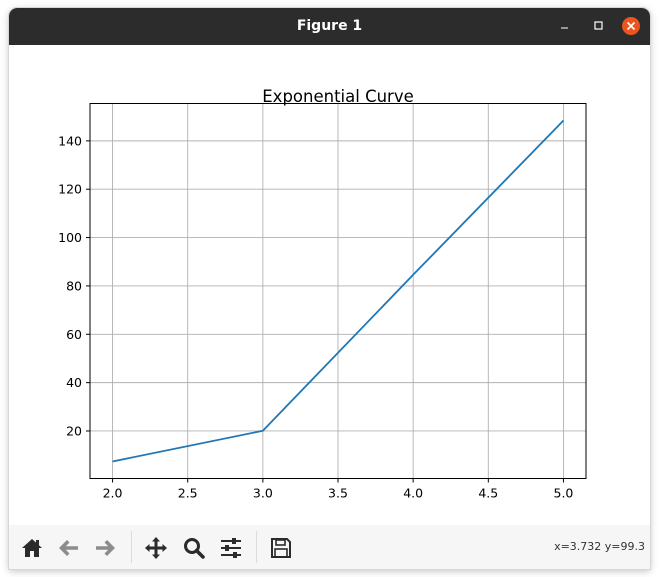  Describe the element at coordinates (338, 96) in the screenshot. I see `chart-title: Exponential Curve` at that location.